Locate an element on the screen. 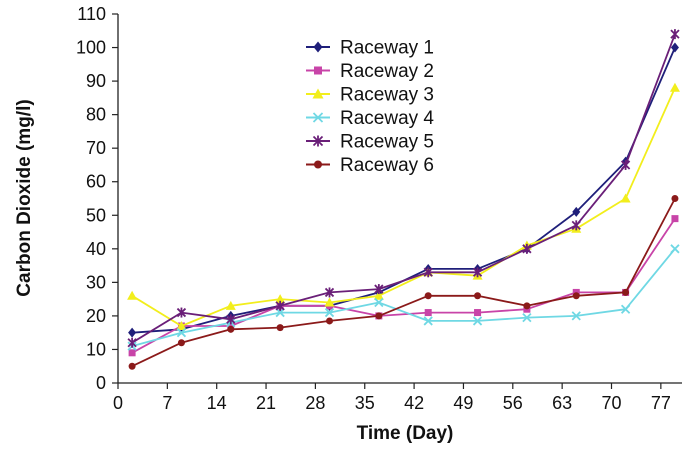  x-tick-label: 77 is located at coordinates (661, 403).